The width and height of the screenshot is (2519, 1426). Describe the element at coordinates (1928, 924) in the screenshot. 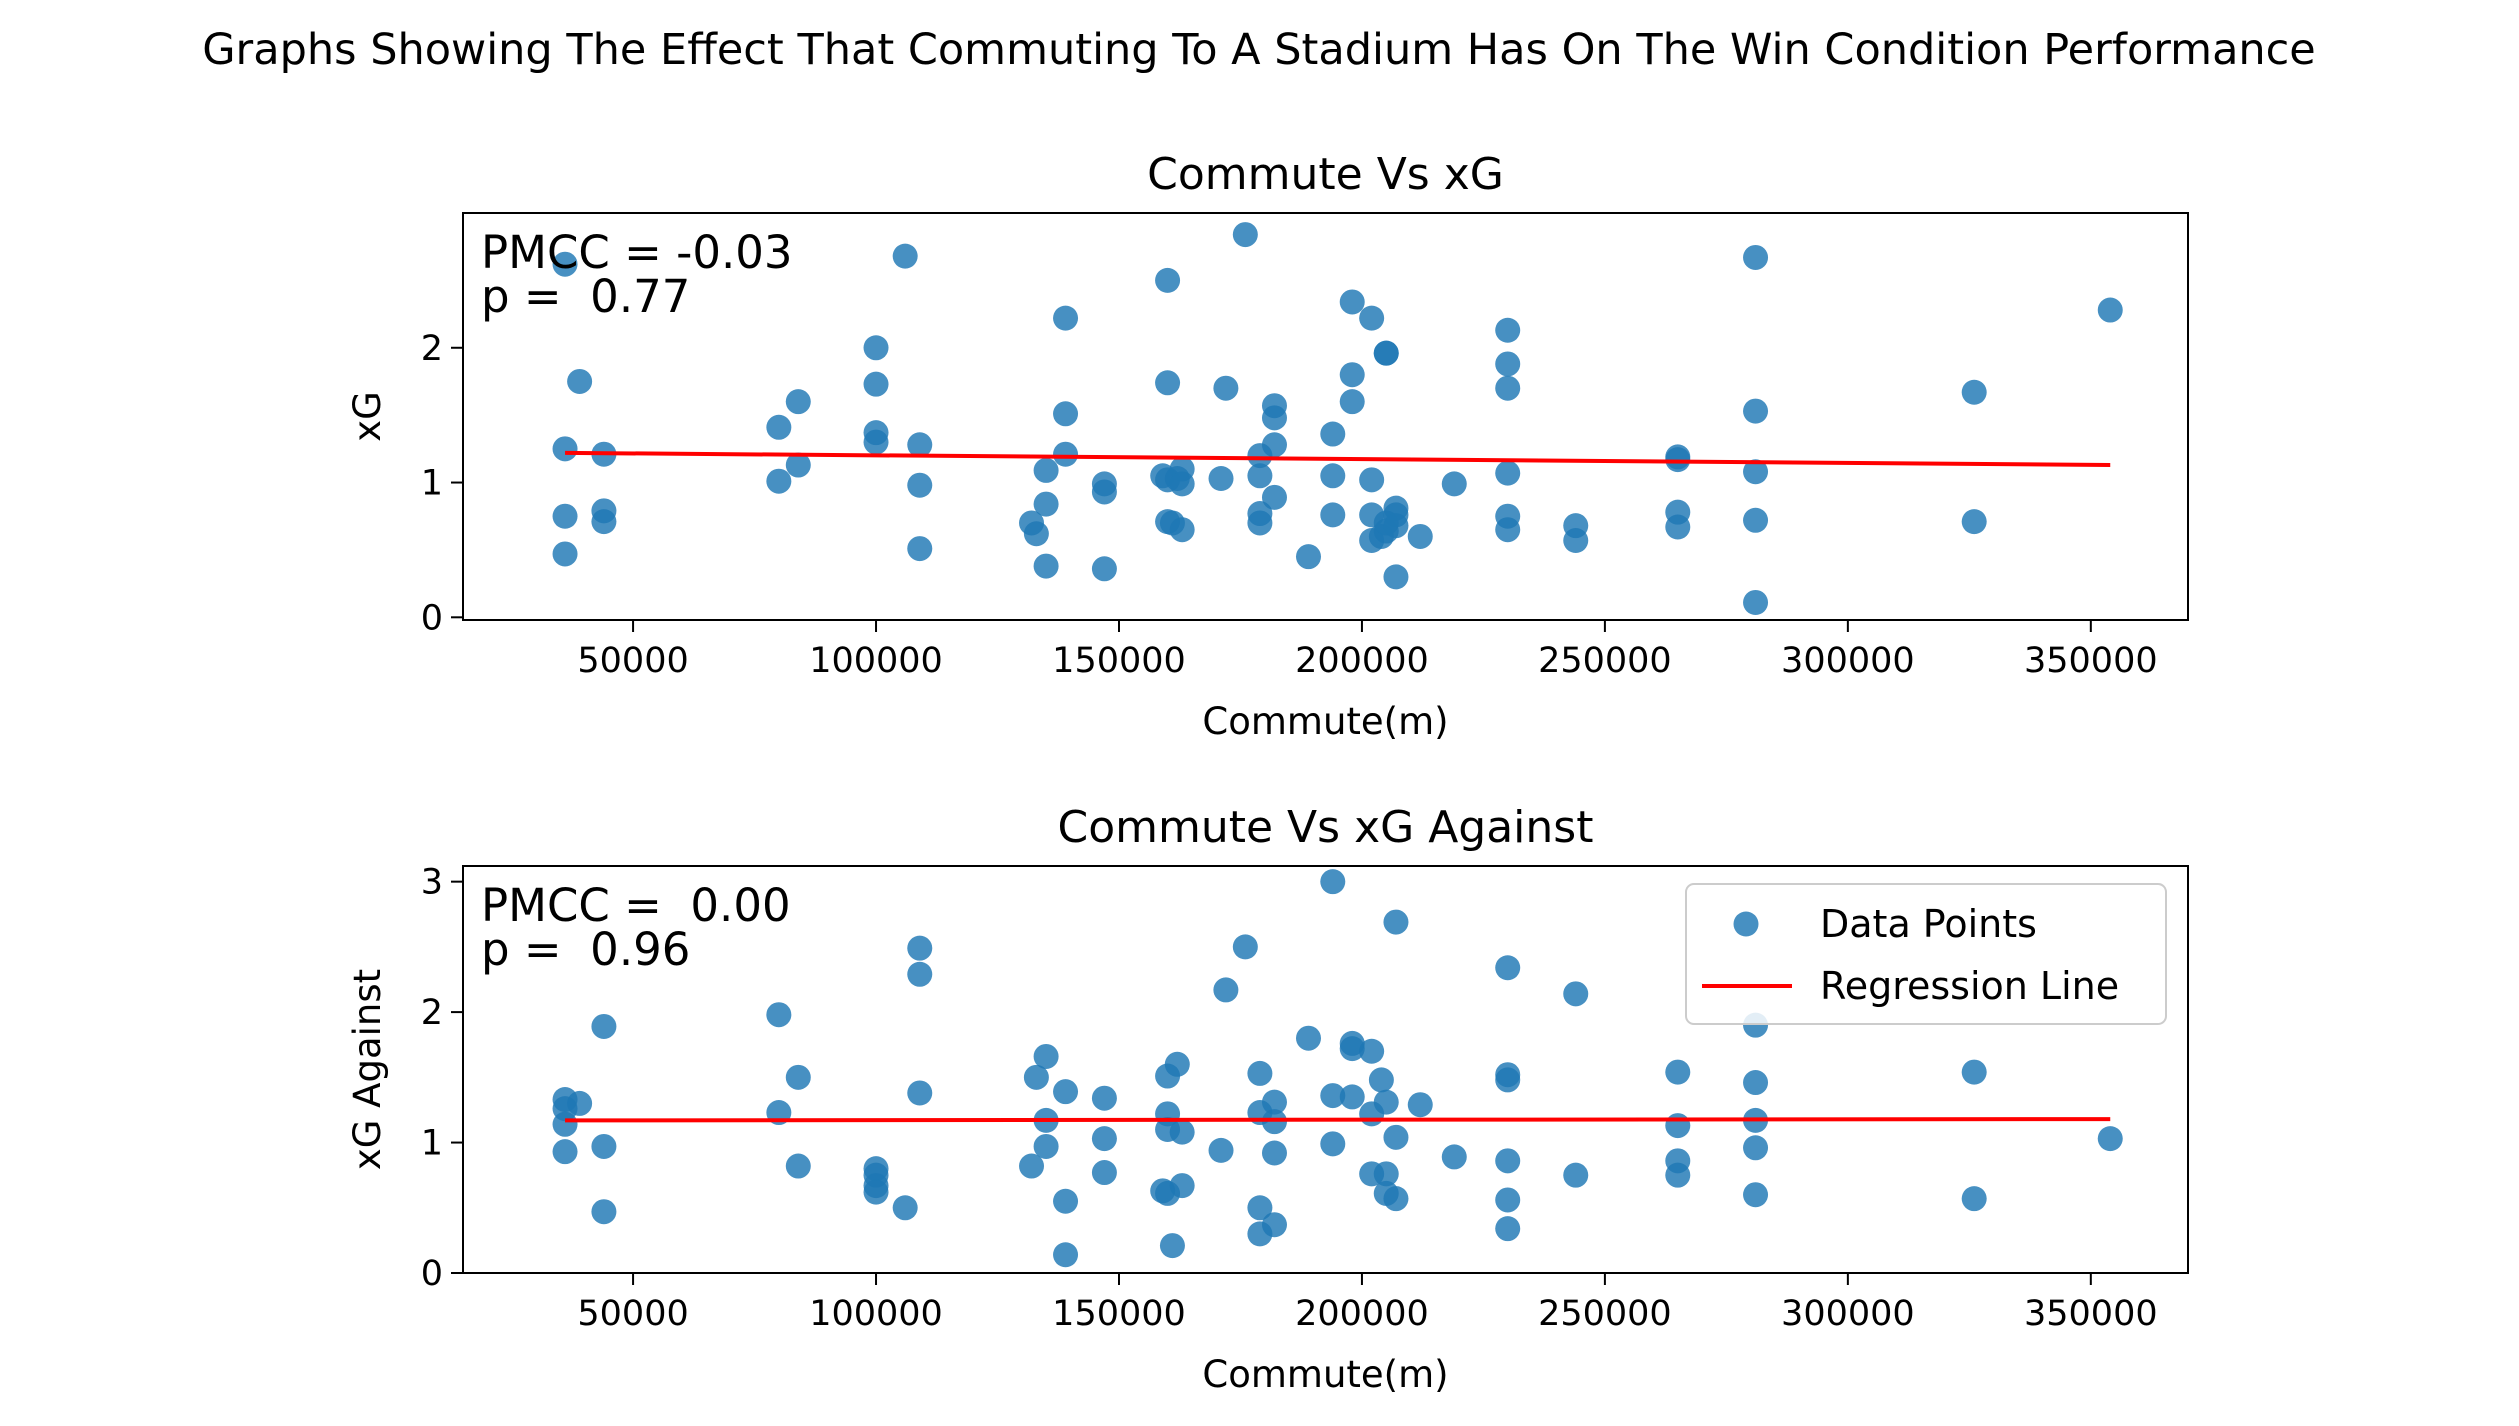

I see `legend-label: Data Points` at that location.